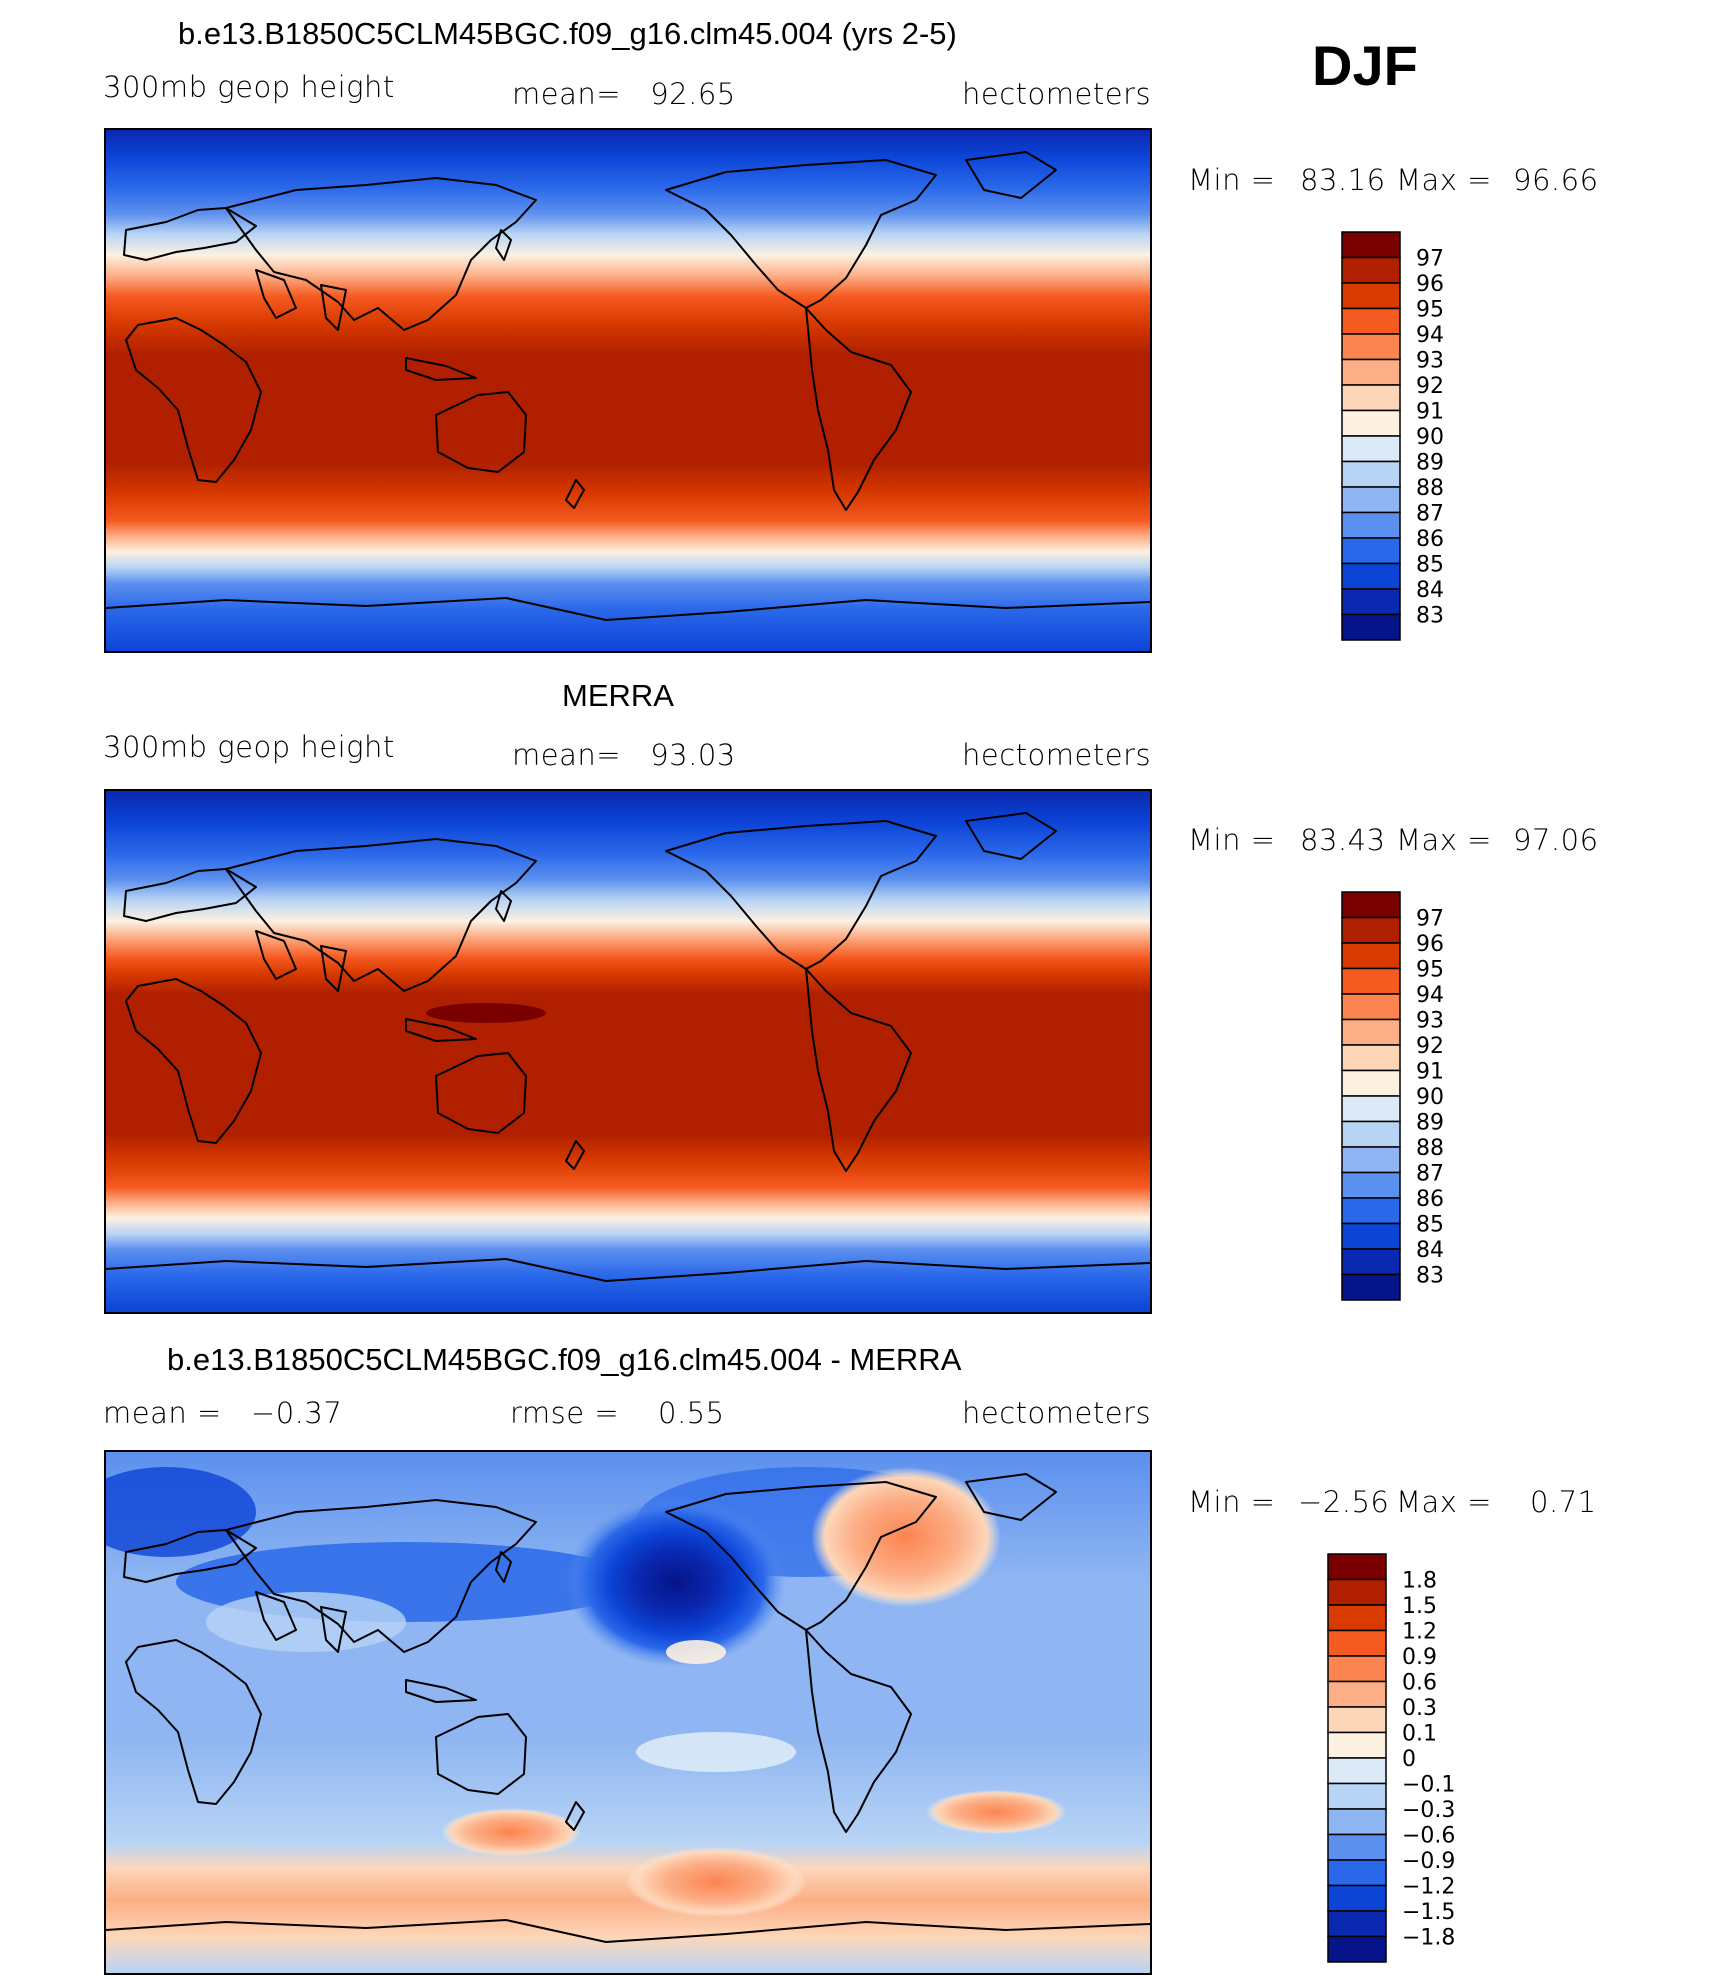  Describe the element at coordinates (1343, 840) in the screenshot. I see `panel-2-min-value: 83.43` at that location.